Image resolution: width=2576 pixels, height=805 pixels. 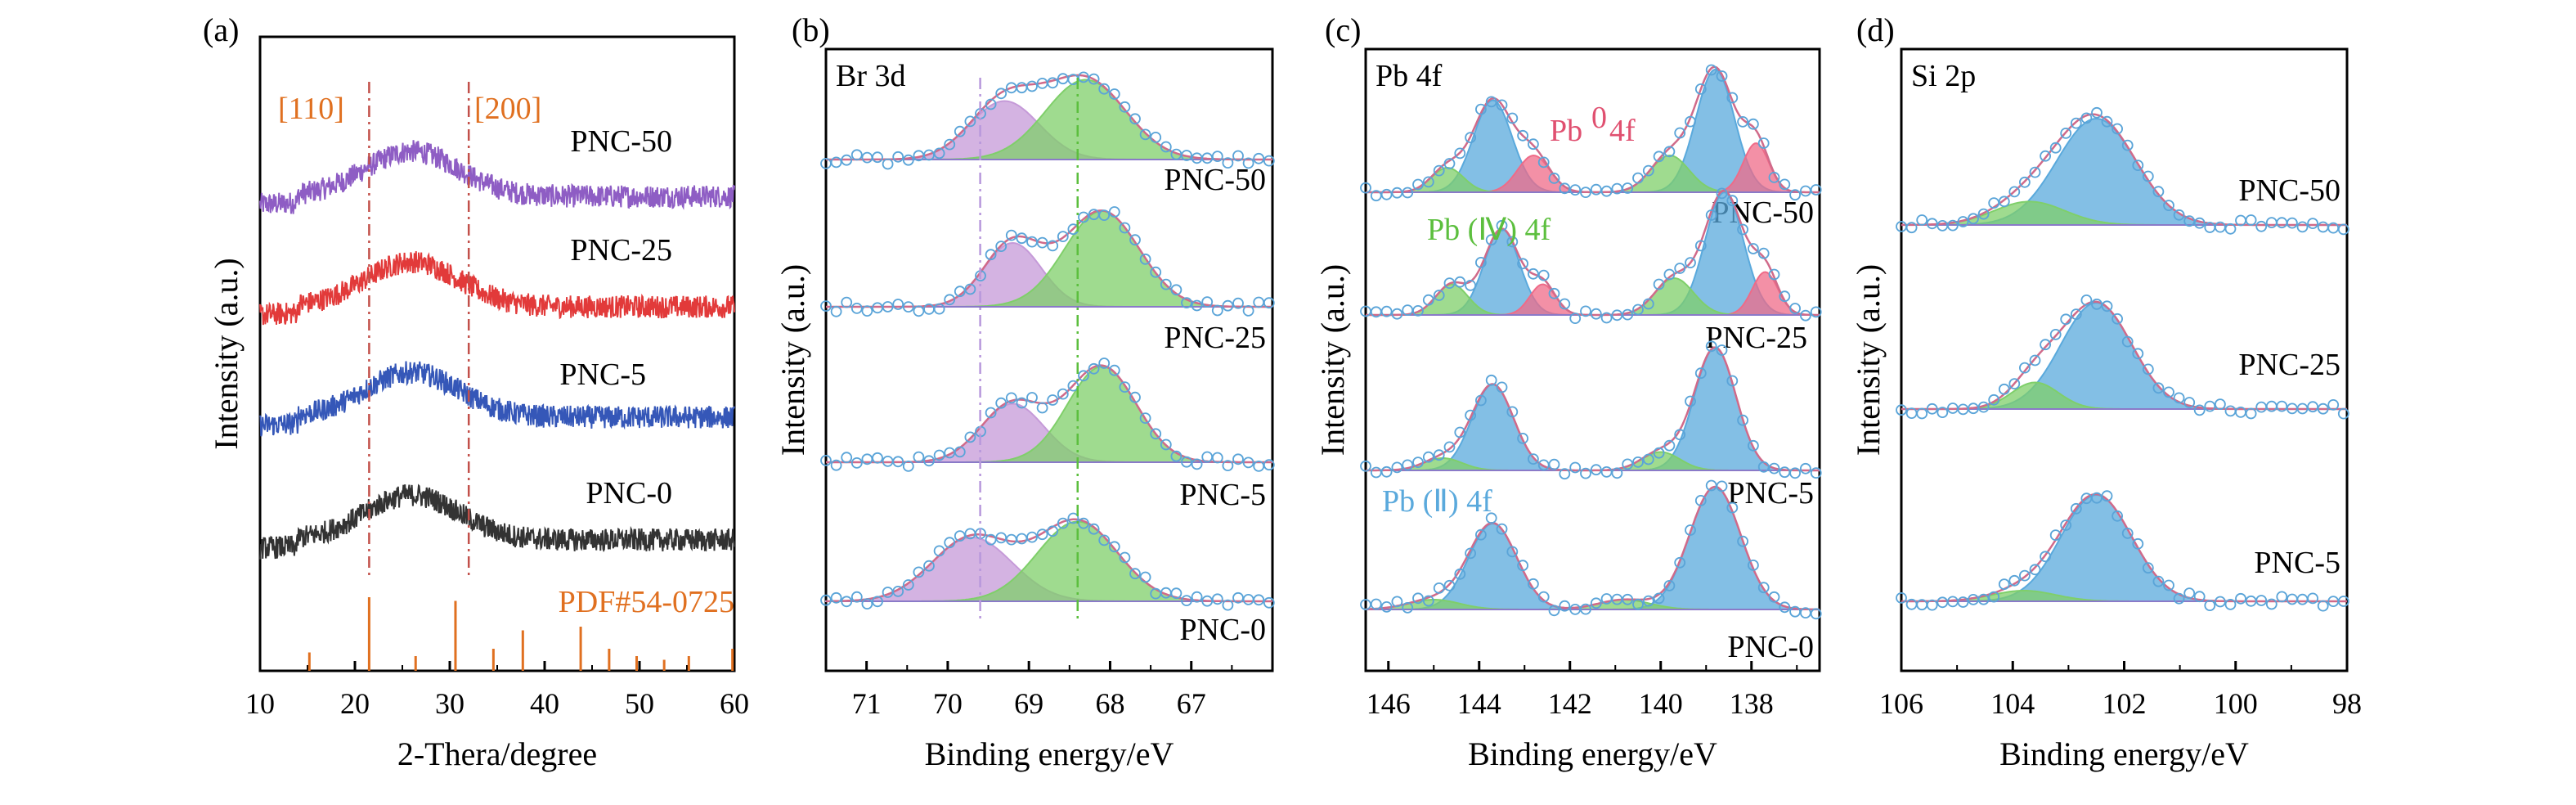 What do you see at coordinates (1756, 338) in the screenshot?
I see `series-label: PNC-25` at bounding box center [1756, 338].